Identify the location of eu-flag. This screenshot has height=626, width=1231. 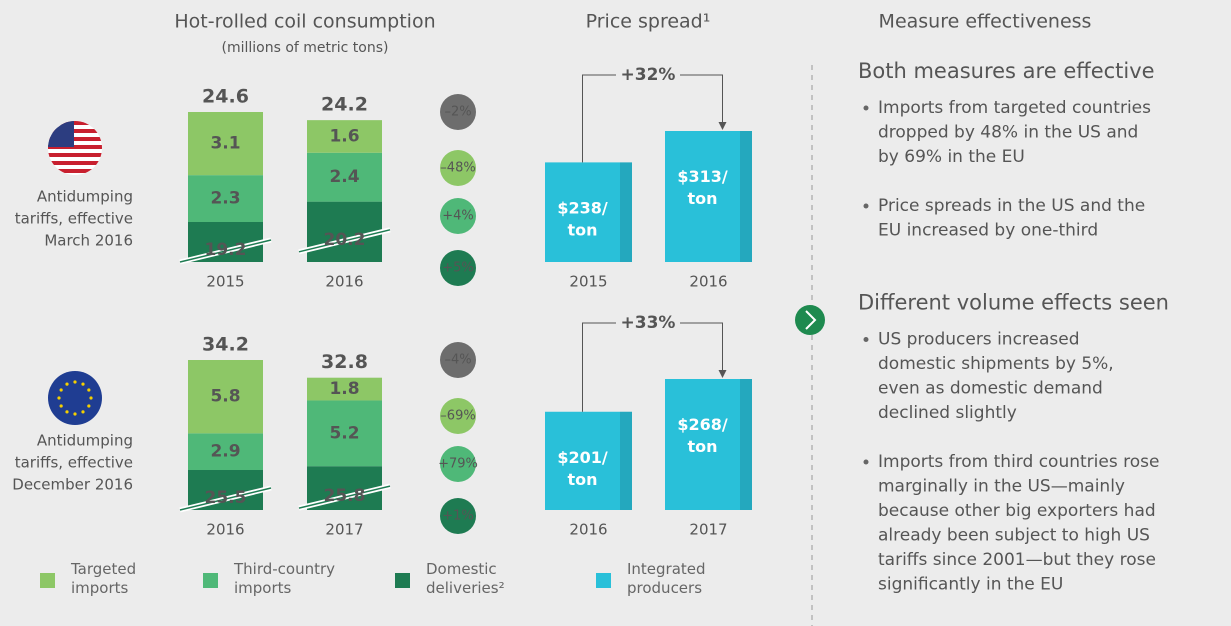
(75, 398).